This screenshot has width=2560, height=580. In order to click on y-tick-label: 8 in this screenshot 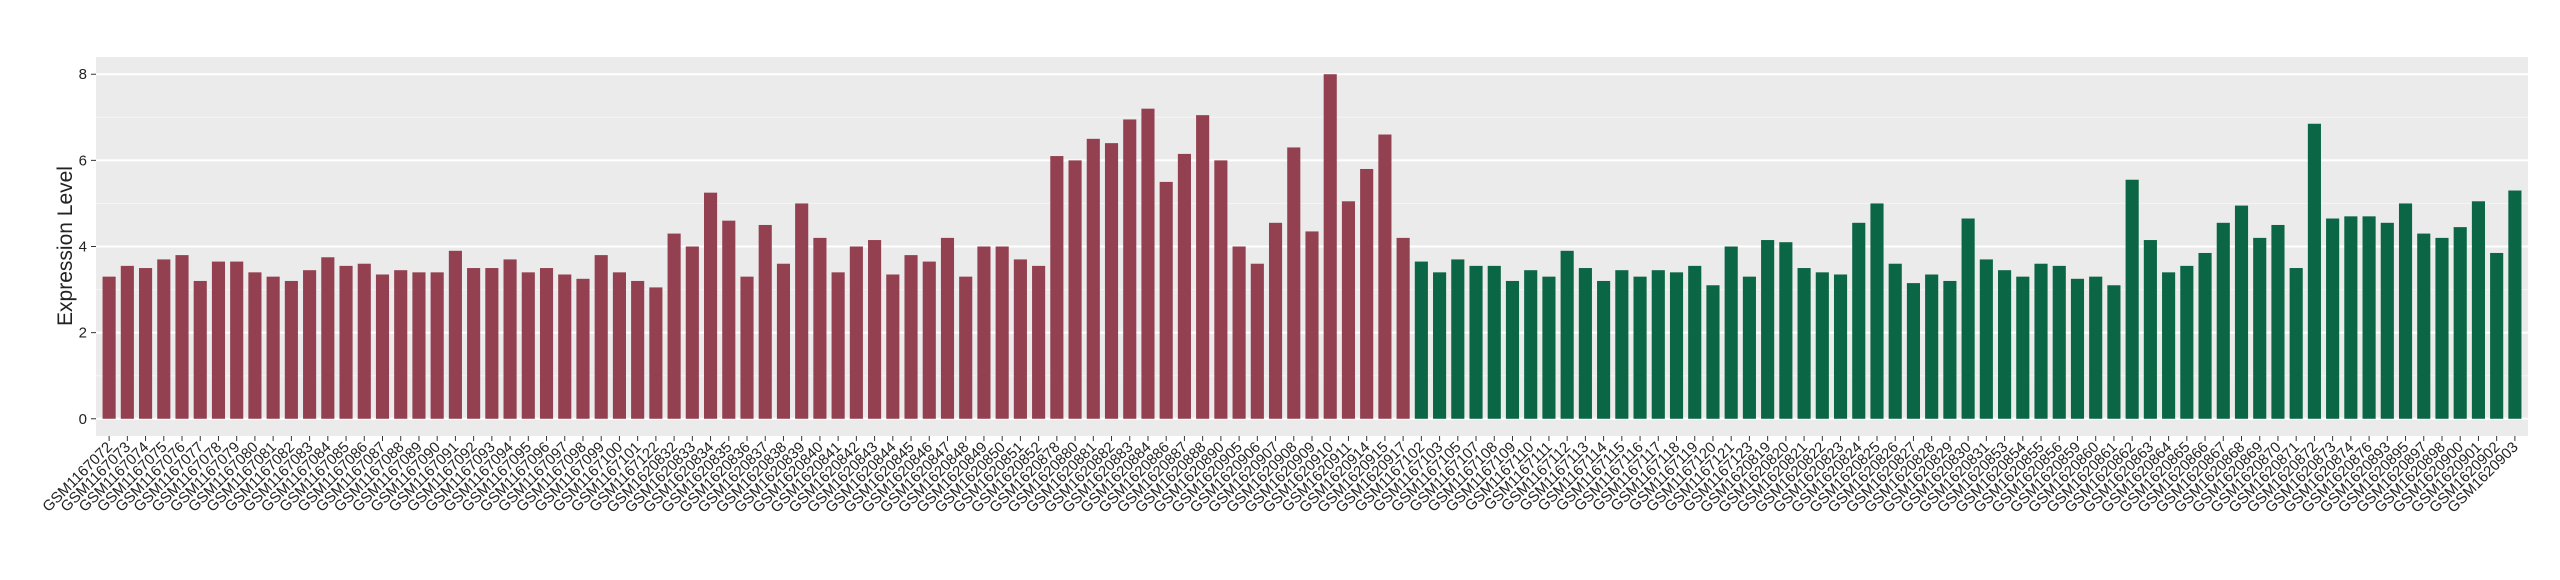, I will do `click(83, 74)`.